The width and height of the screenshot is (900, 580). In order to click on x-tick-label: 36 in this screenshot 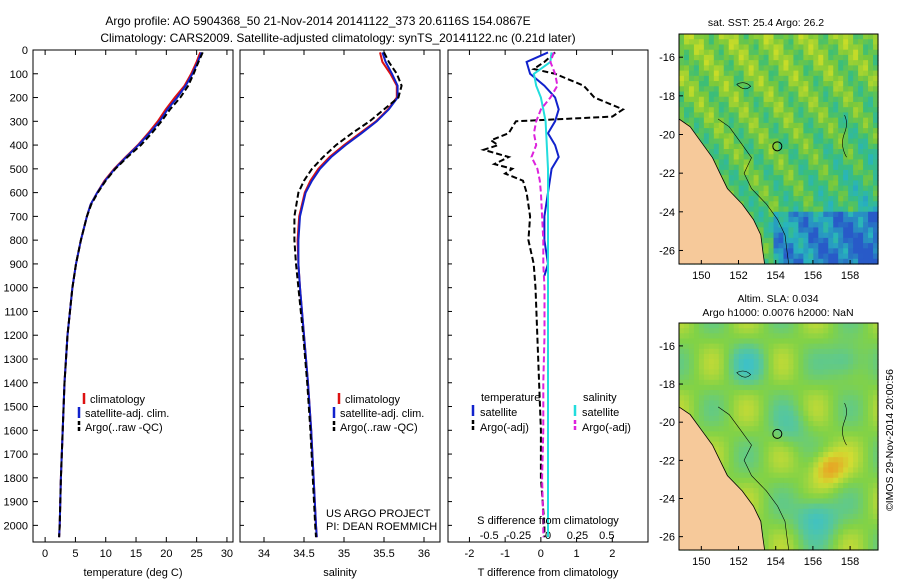, I will do `click(424, 554)`.